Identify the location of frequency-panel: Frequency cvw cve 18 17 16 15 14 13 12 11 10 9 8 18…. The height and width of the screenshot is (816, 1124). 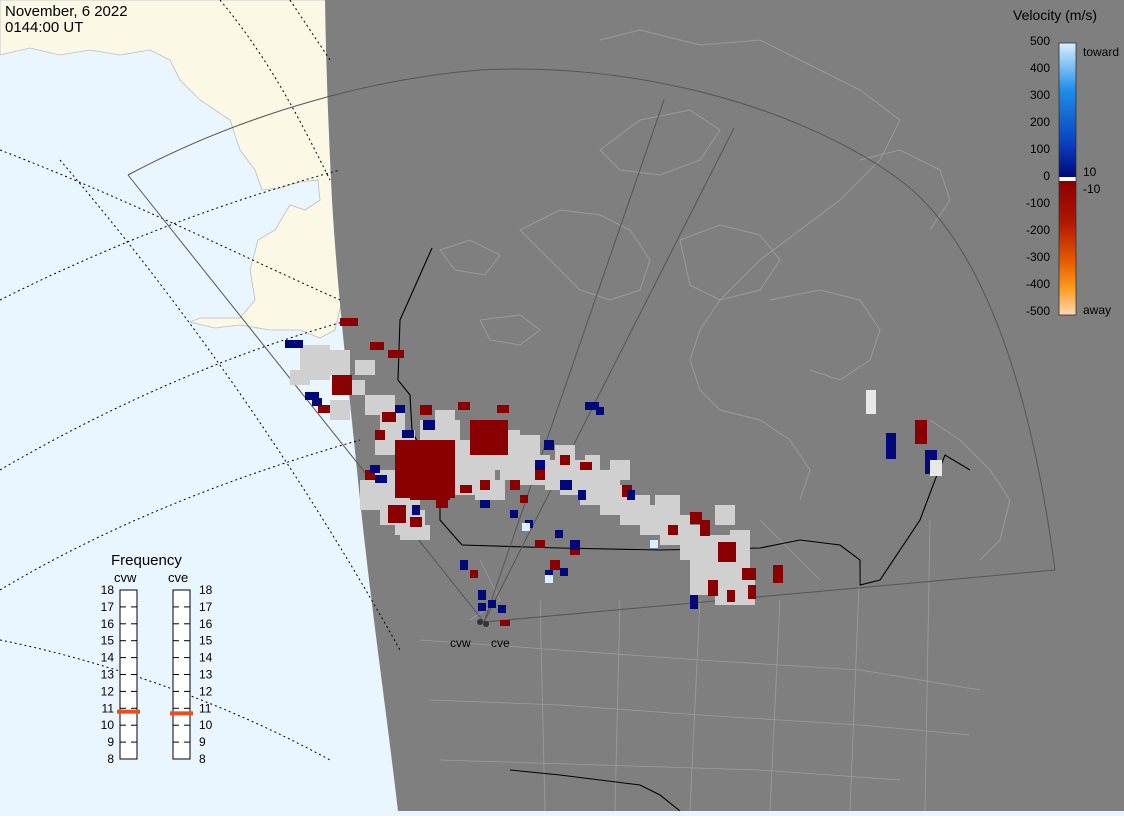
(157, 659).